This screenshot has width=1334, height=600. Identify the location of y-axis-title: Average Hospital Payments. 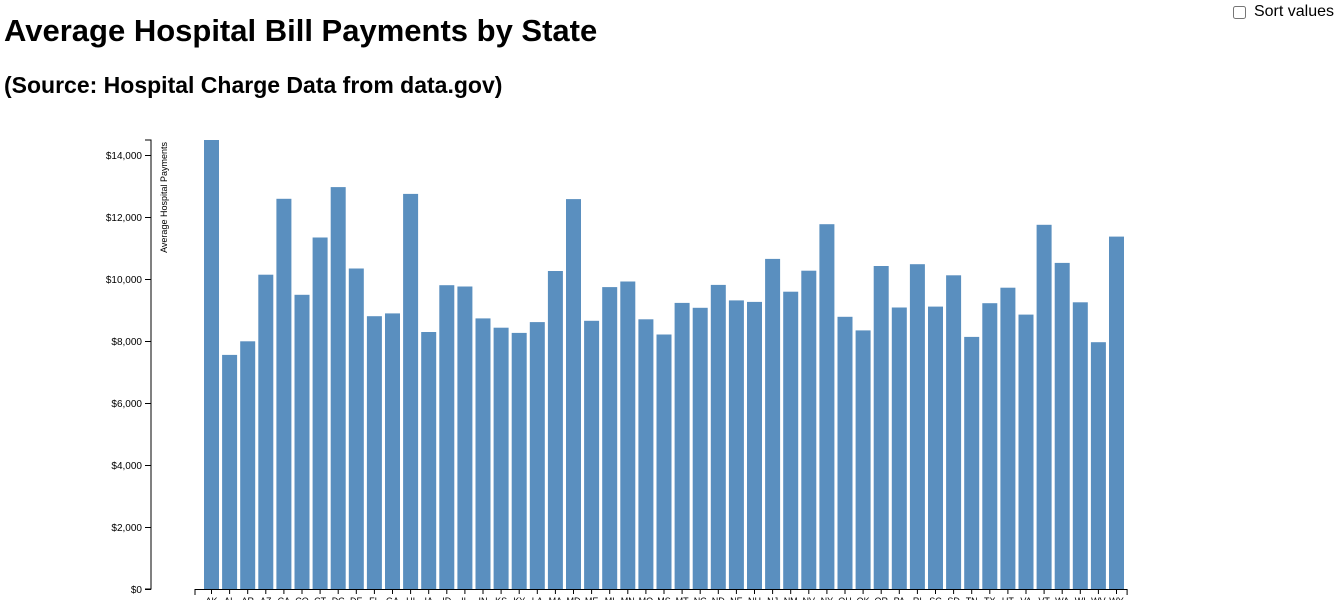
(164, 197).